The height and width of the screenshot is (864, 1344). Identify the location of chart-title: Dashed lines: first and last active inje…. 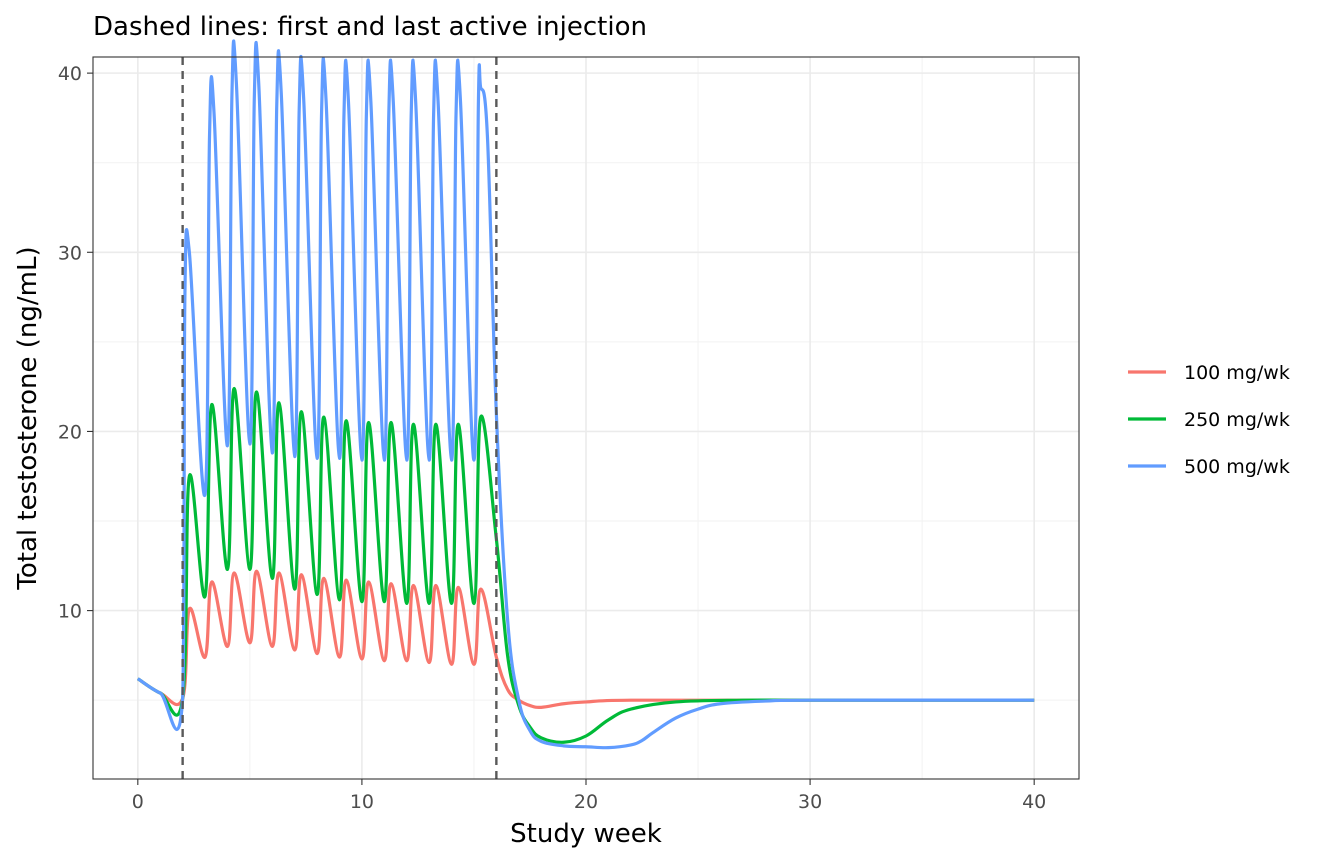
(370, 27).